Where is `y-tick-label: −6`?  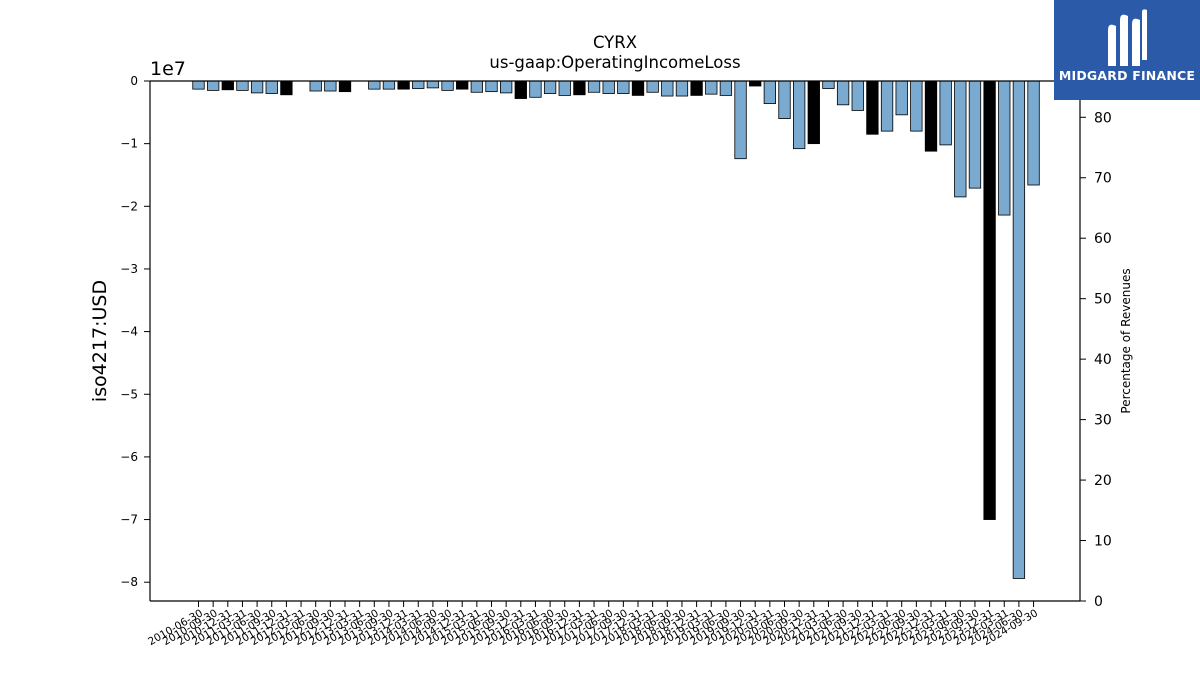
y-tick-label: −6 is located at coordinates (129, 457).